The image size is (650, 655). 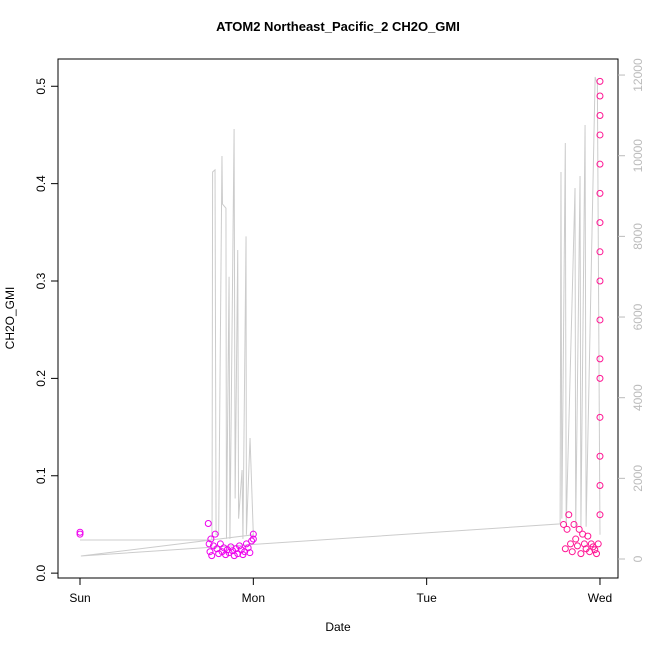 I want to click on y-tick-label: 0.3, so click(x=41, y=280).